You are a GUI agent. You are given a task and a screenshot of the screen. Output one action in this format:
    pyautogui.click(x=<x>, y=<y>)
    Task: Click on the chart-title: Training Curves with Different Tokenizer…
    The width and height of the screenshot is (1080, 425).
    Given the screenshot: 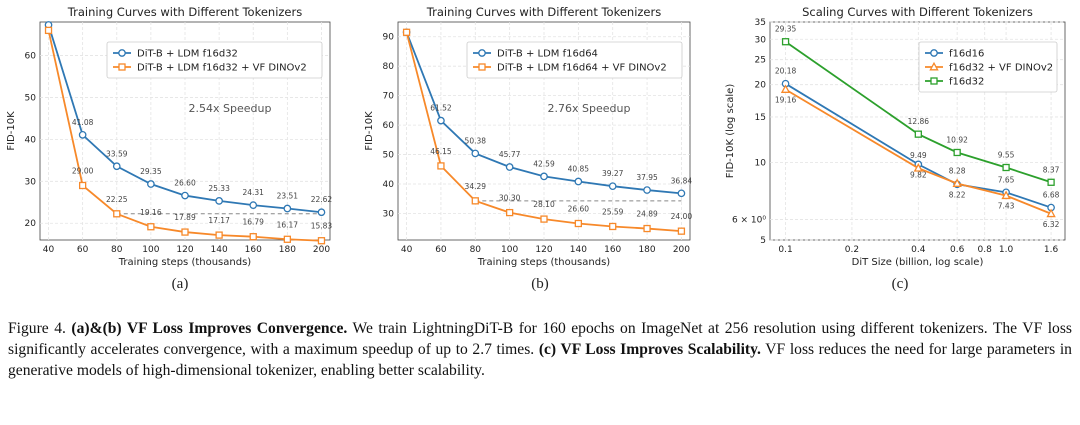 What is the action you would take?
    pyautogui.click(x=543, y=12)
    